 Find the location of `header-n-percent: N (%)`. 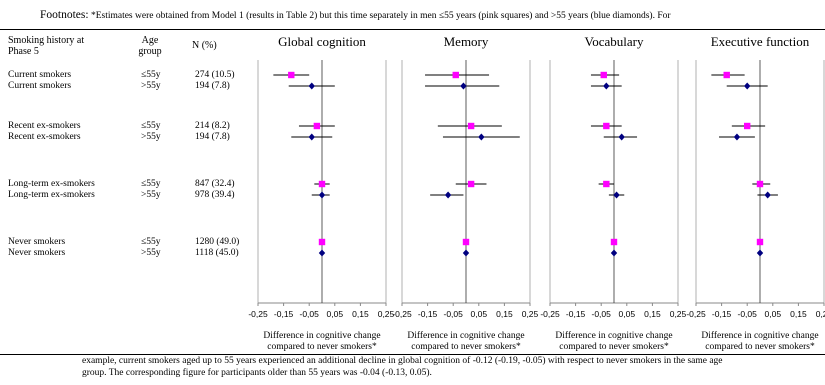

header-n-percent: N (%) is located at coordinates (204, 45).